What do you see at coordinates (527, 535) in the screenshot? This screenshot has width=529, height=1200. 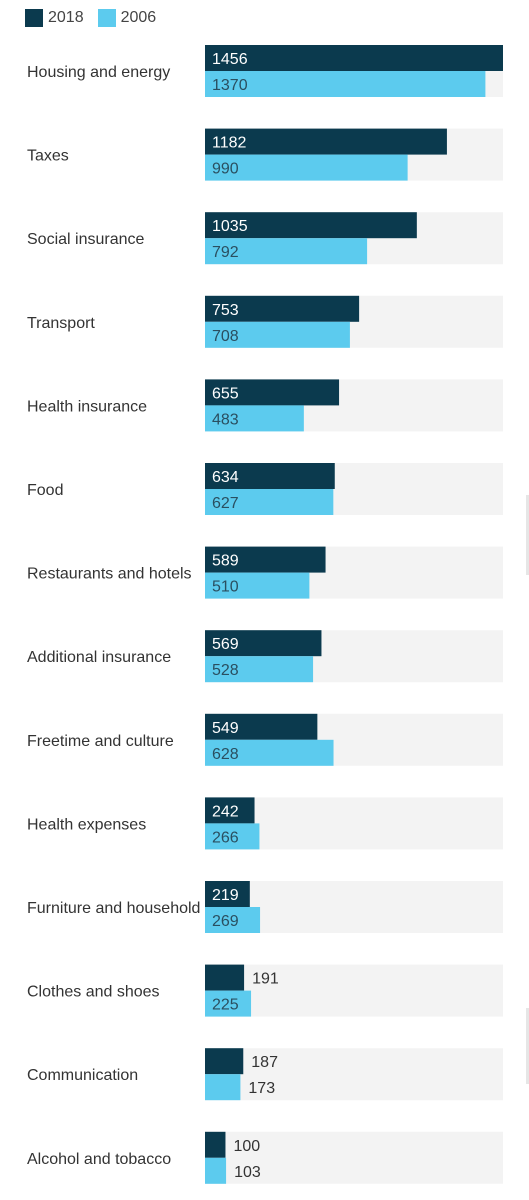 I see `scrollbar-marker-upper` at bounding box center [527, 535].